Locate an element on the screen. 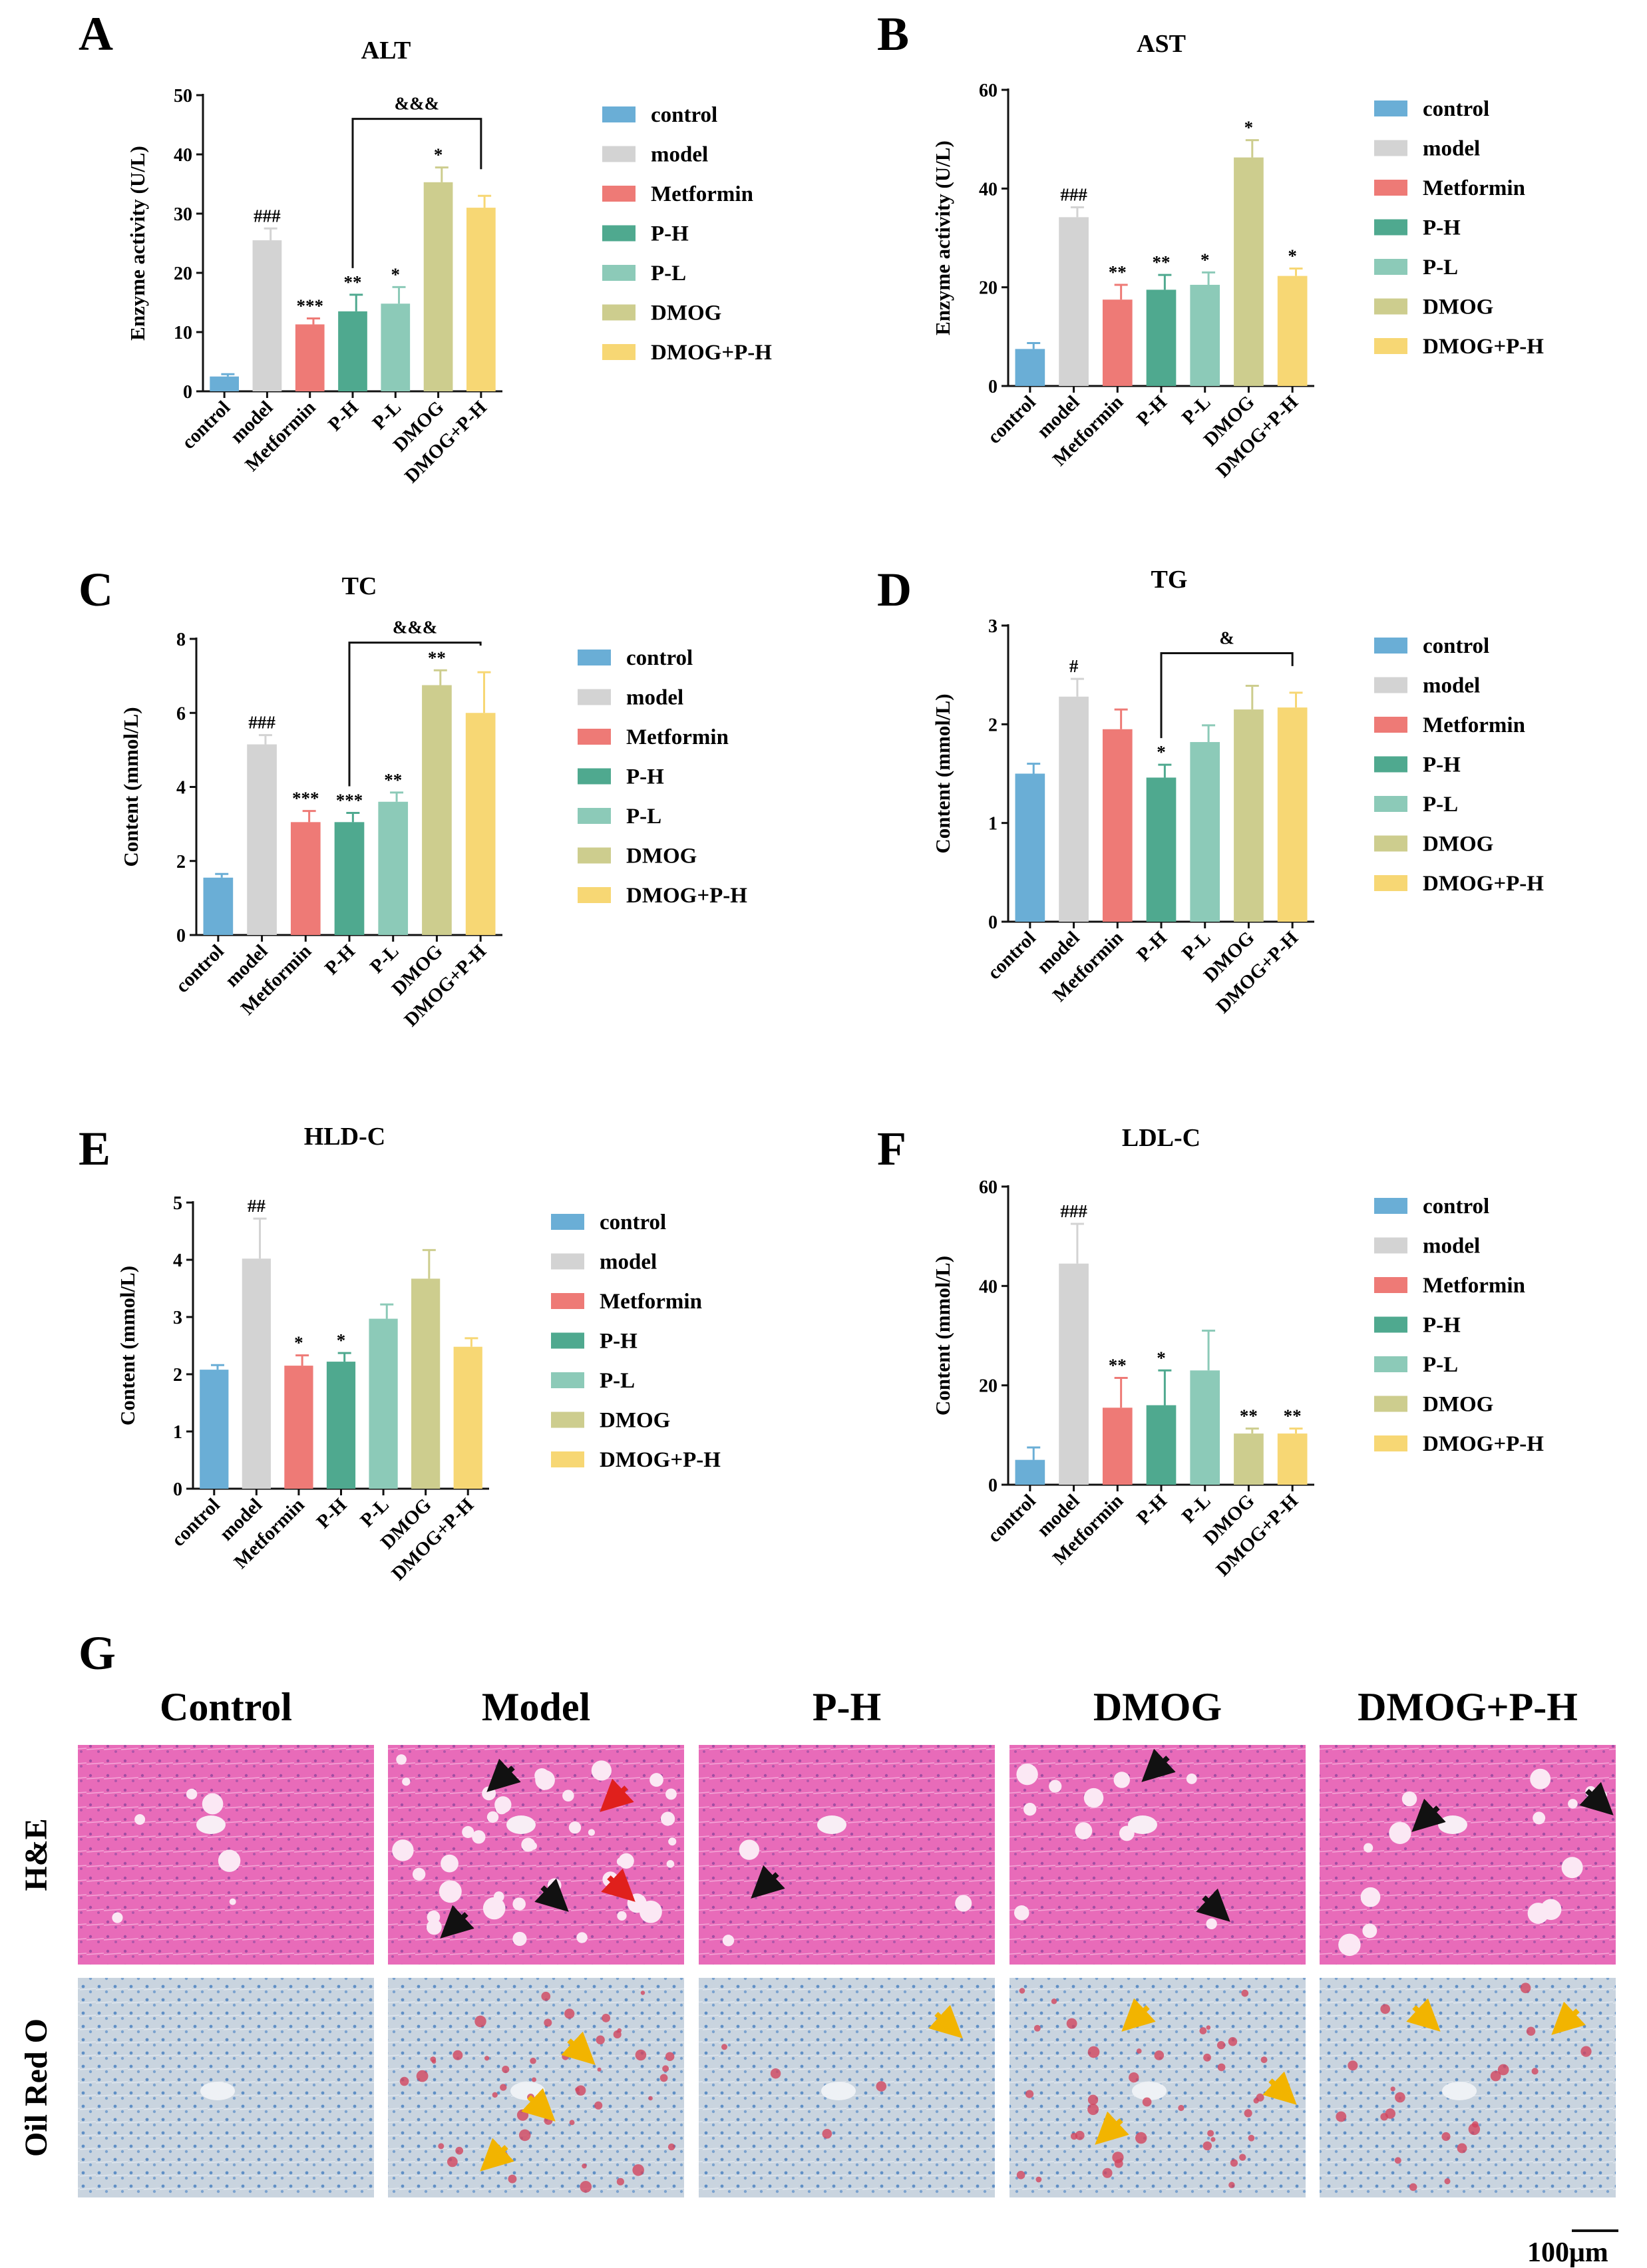 The width and height of the screenshot is (1647, 2268). bracket-label: & is located at coordinates (1226, 638).